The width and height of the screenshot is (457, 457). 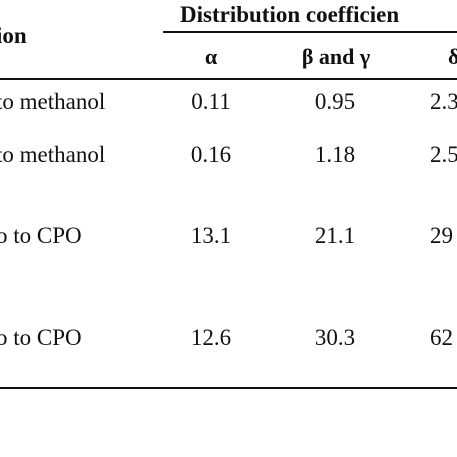 What do you see at coordinates (452, 56) in the screenshot?
I see `column-delta-header: δ` at bounding box center [452, 56].